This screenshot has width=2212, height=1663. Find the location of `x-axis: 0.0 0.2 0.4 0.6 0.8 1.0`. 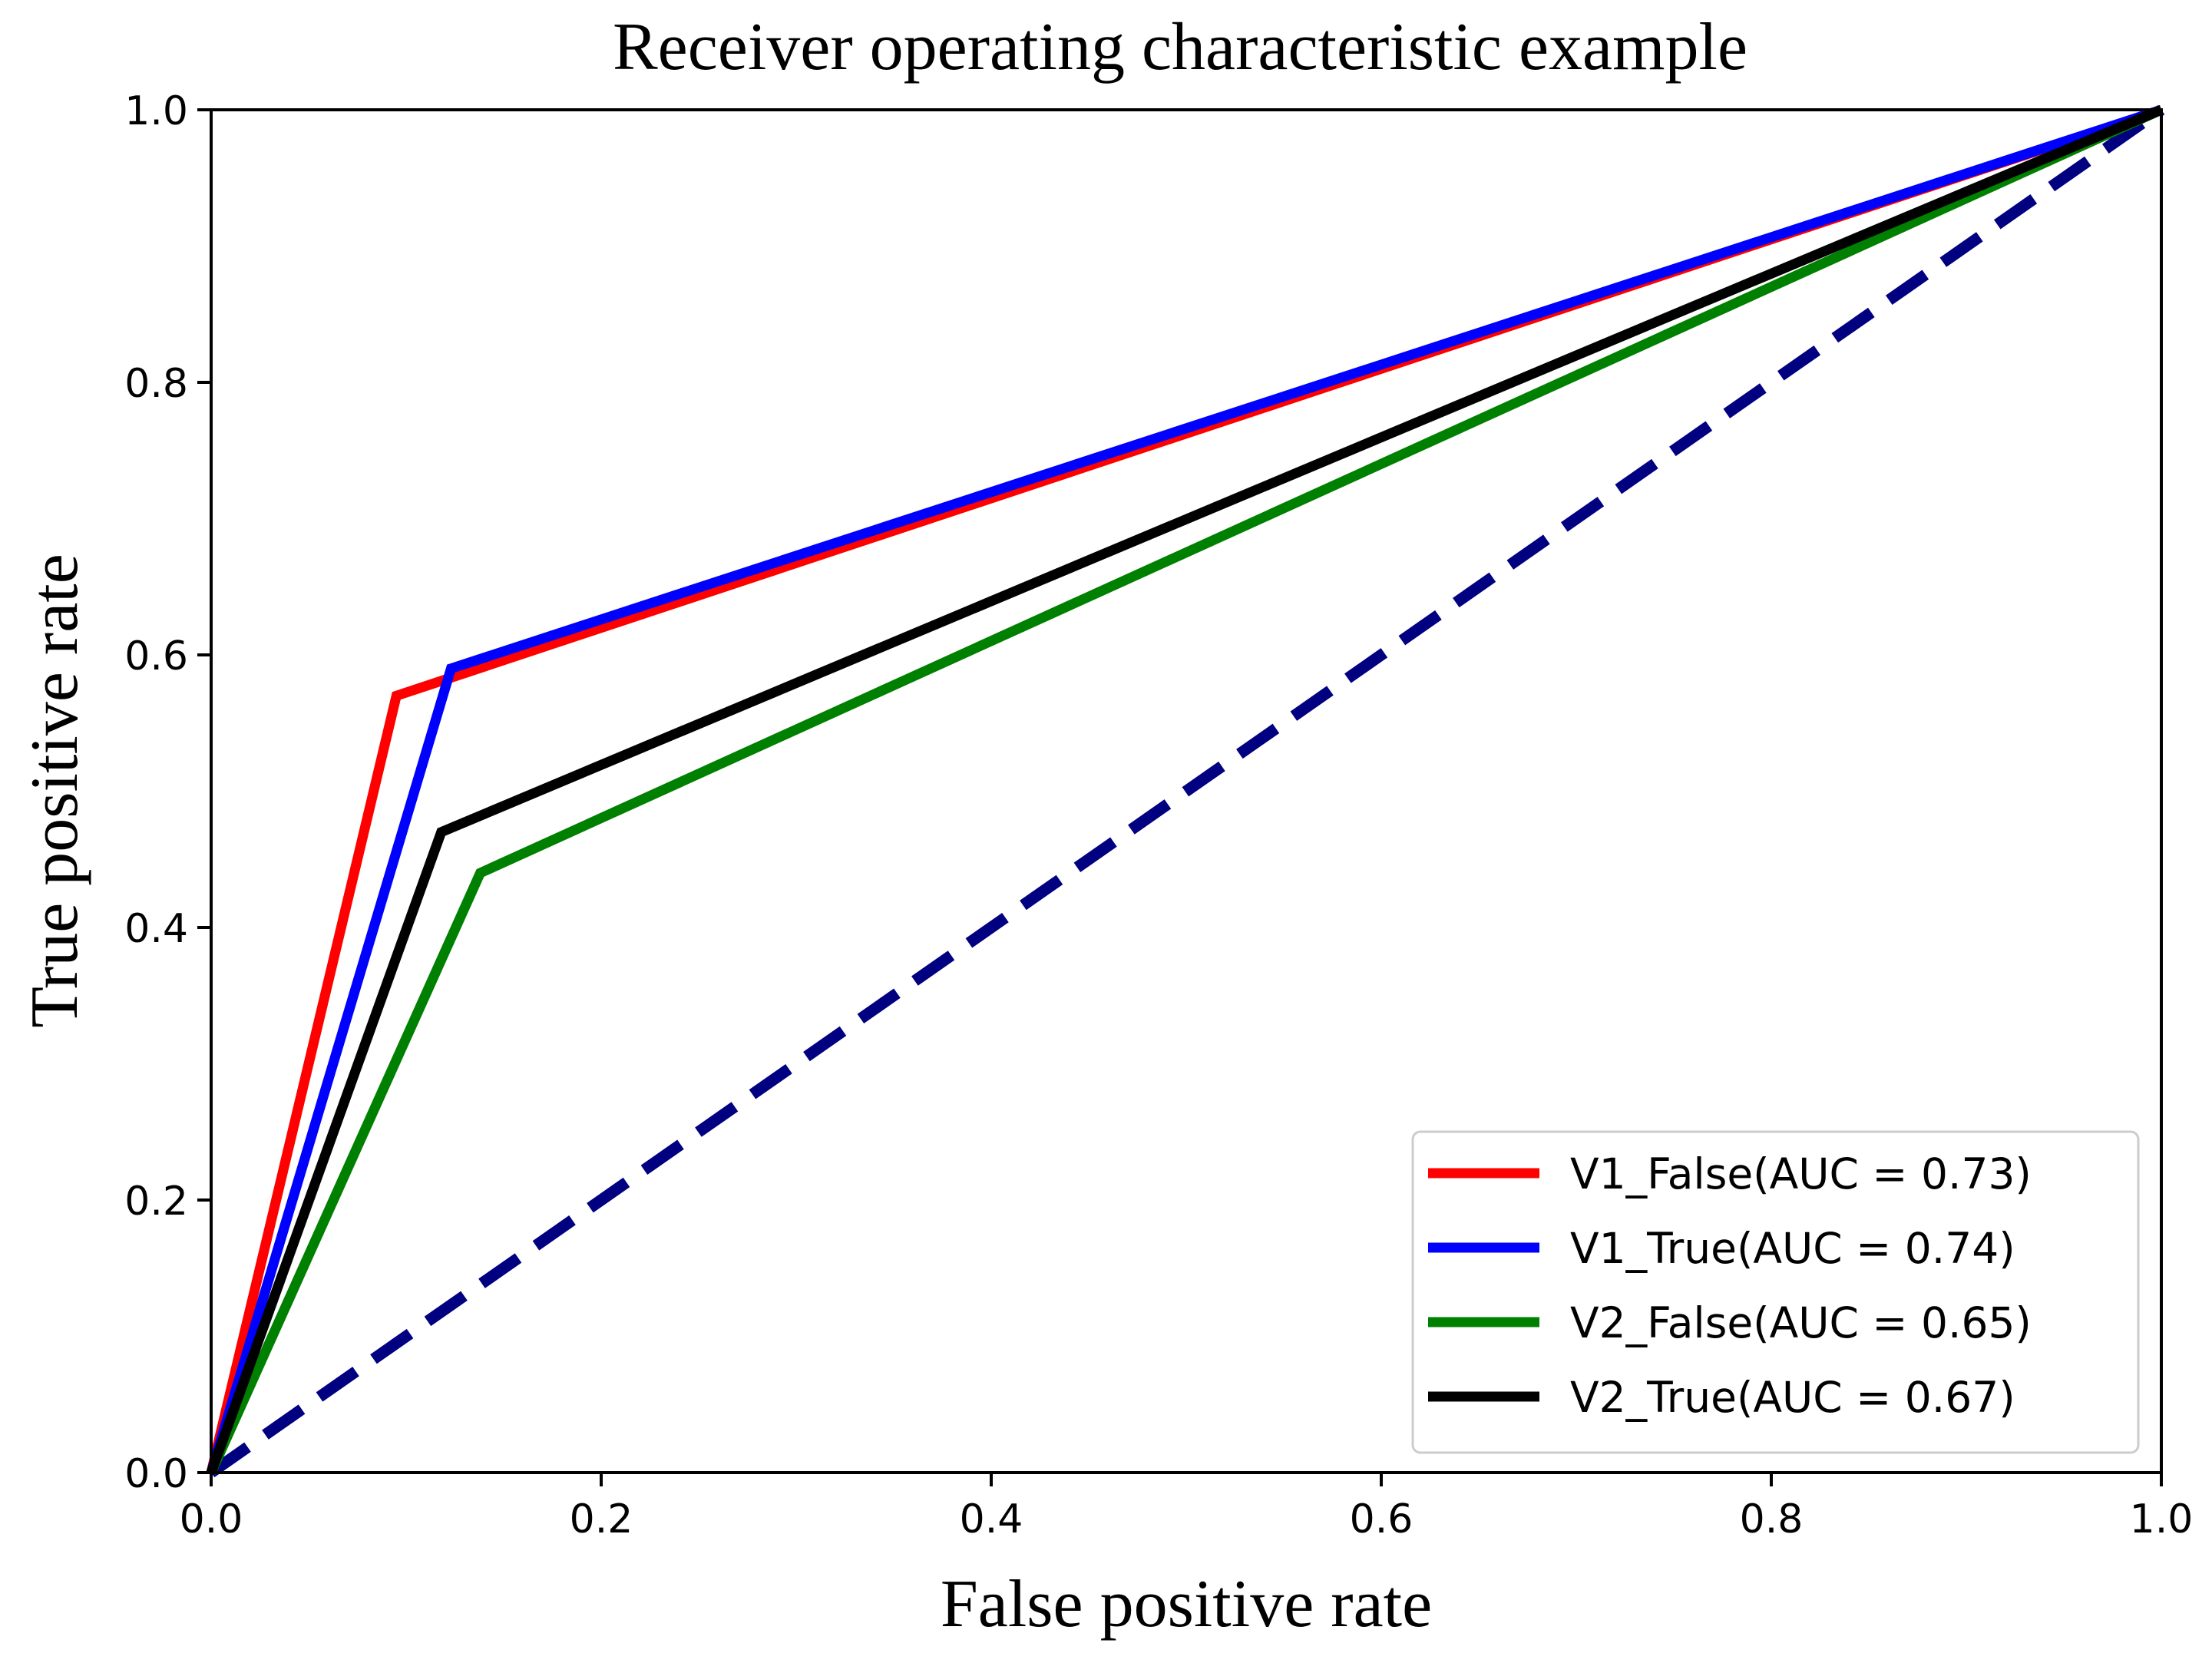

x-axis: 0.0 0.2 0.4 0.6 0.8 1.0 is located at coordinates (1187, 1507).